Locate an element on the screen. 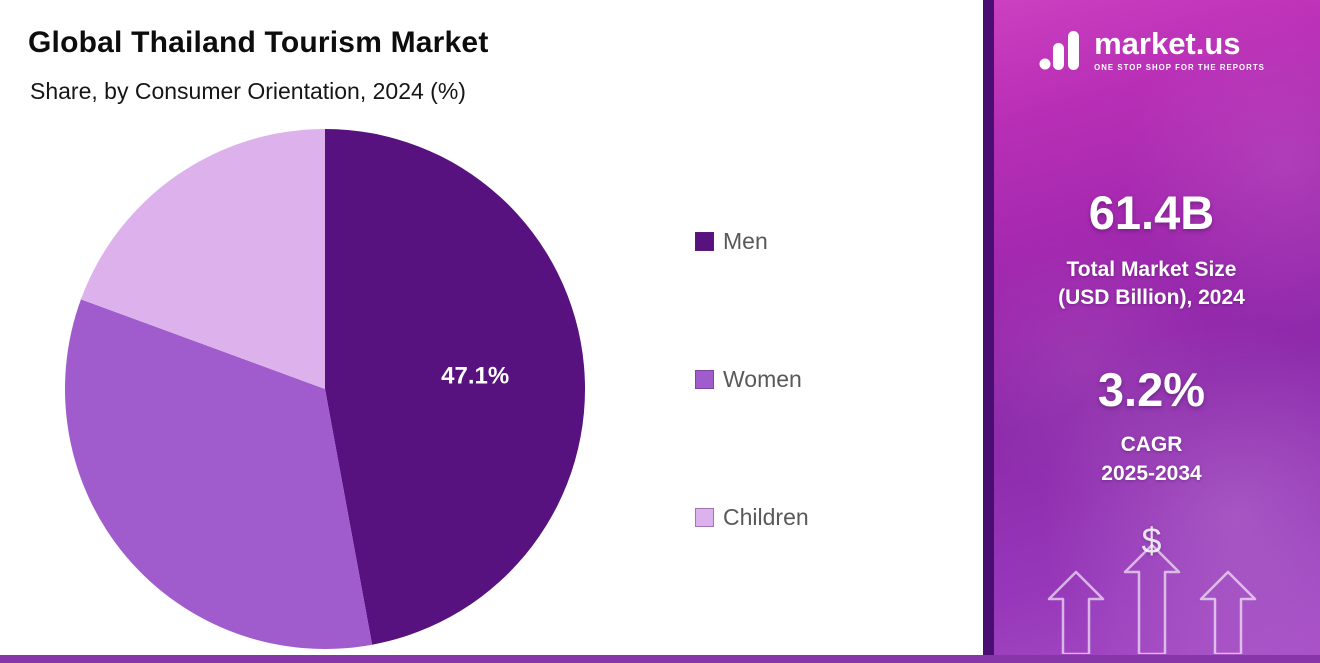 The height and width of the screenshot is (663, 1320). legend-label-women: Women is located at coordinates (762, 378).